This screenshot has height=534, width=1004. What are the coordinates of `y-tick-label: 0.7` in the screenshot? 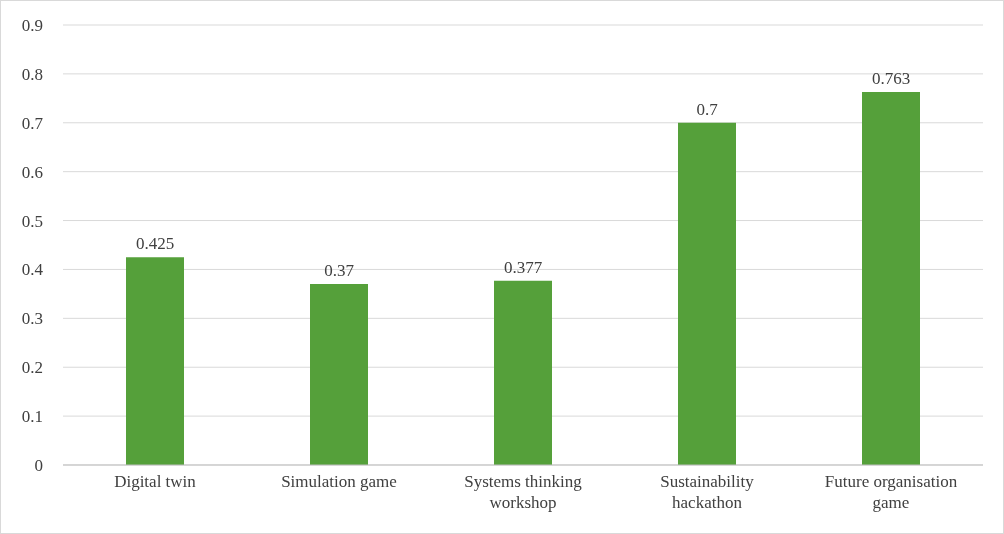 It's located at (32, 123).